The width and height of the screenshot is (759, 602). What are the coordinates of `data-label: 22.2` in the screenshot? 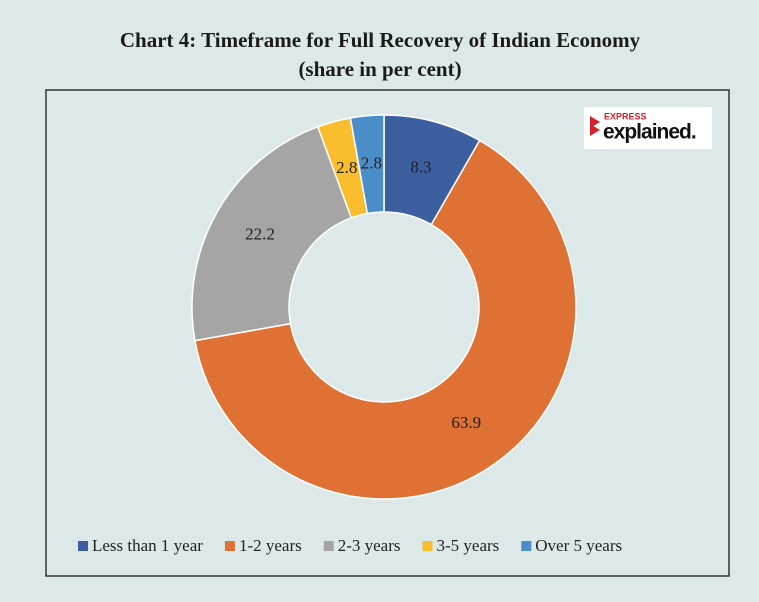 It's located at (260, 234).